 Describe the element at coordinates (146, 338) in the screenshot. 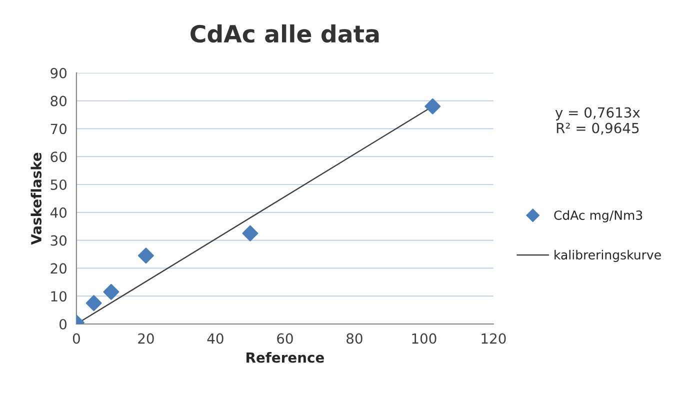

I see `x-tick-label: 20` at that location.